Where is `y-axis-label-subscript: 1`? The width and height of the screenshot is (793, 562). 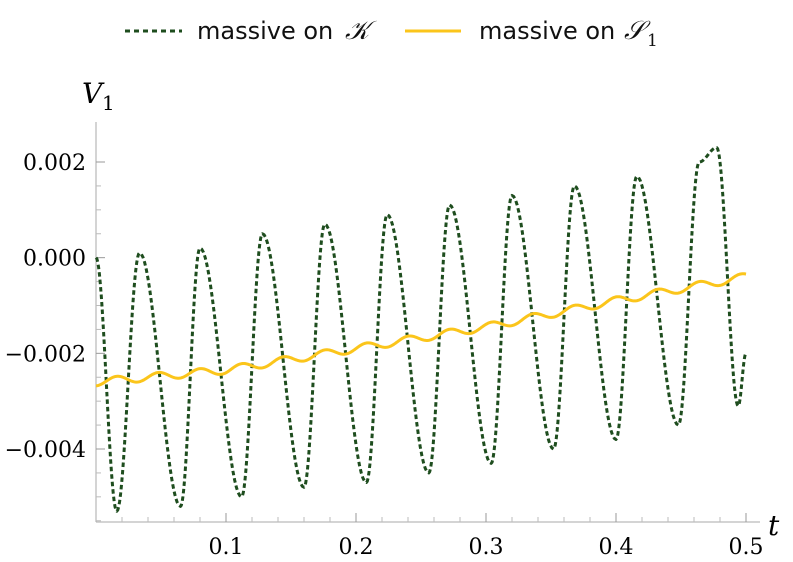 y-axis-label-subscript: 1 is located at coordinates (108, 103).